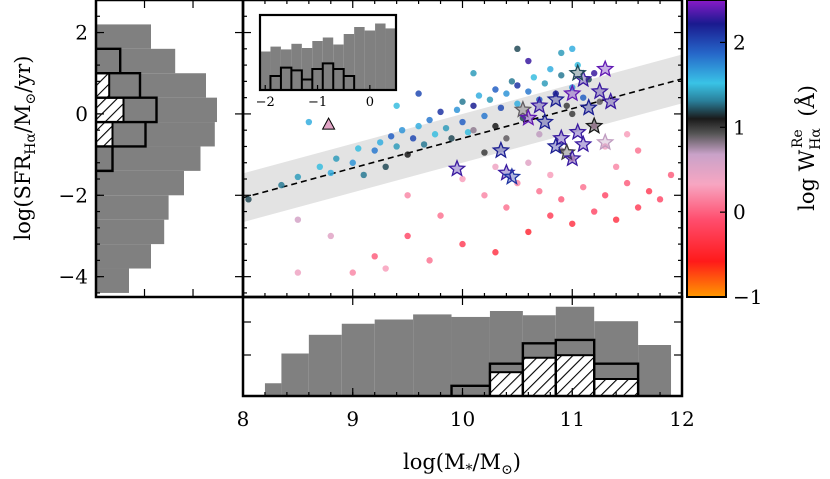  Describe the element at coordinates (539, 376) in the screenshot. I see `x-hist-hatched-bar` at that location.